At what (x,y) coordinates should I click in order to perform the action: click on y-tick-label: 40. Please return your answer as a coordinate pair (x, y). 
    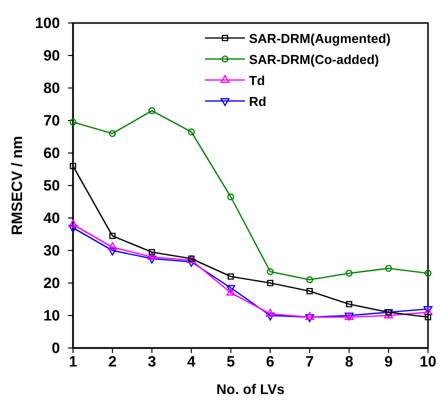
    Looking at the image, I should click on (51, 218).